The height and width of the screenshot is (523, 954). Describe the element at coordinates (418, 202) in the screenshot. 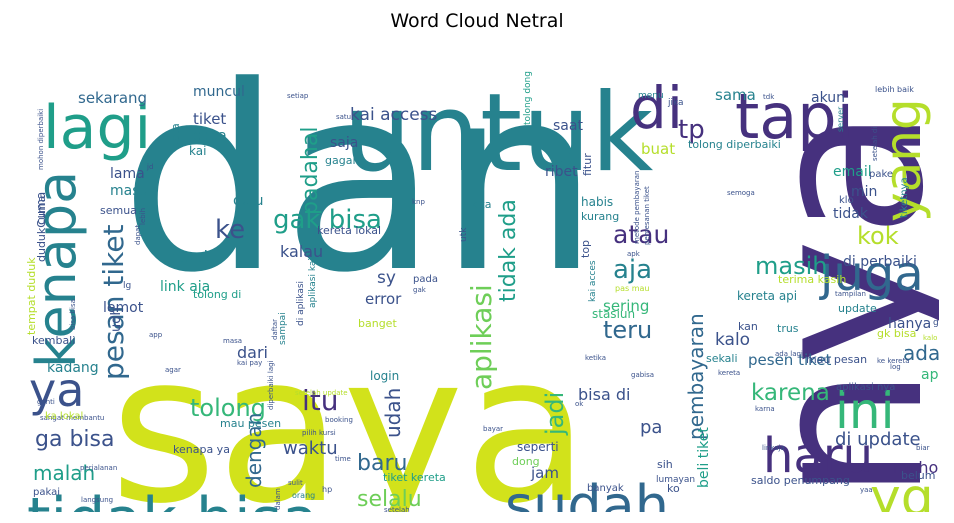

I see `word-knp: knp` at that location.